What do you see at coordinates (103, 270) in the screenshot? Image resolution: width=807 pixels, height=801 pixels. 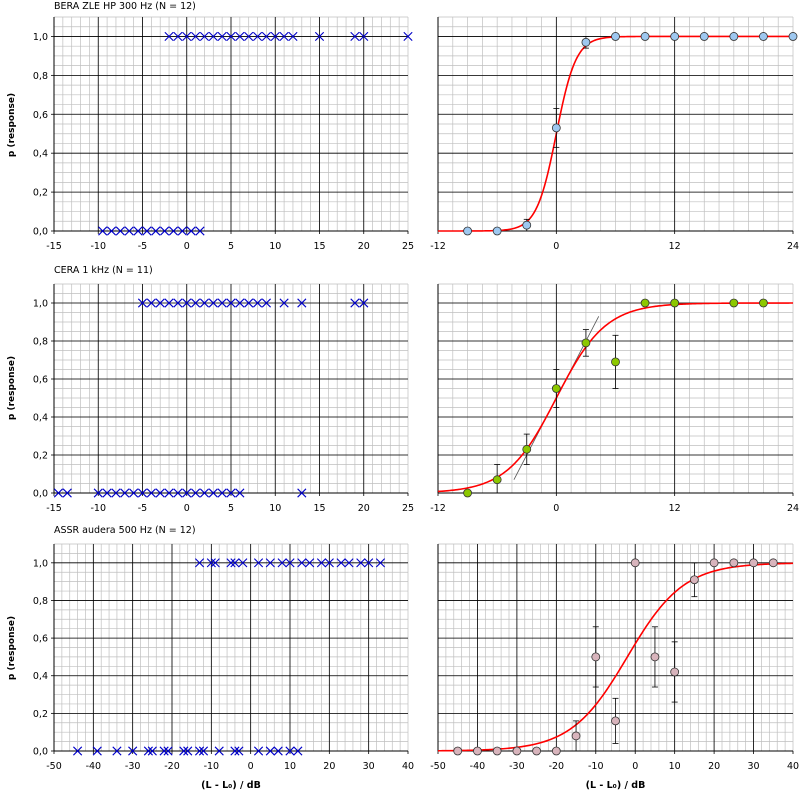 I see `panel-title: CERA 1 kHz (N = 11)` at bounding box center [103, 270].